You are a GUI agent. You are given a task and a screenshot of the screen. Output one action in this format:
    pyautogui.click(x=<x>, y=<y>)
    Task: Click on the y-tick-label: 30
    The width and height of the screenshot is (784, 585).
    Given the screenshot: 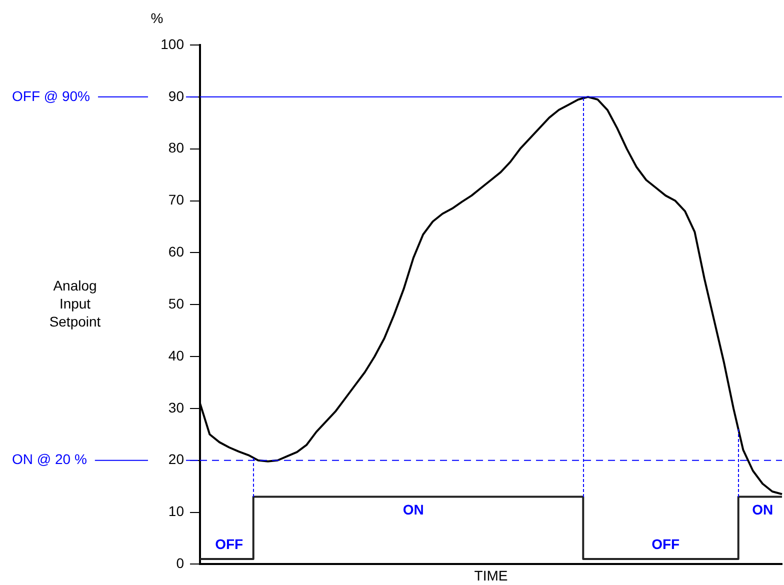 What is the action you would take?
    pyautogui.click(x=176, y=407)
    